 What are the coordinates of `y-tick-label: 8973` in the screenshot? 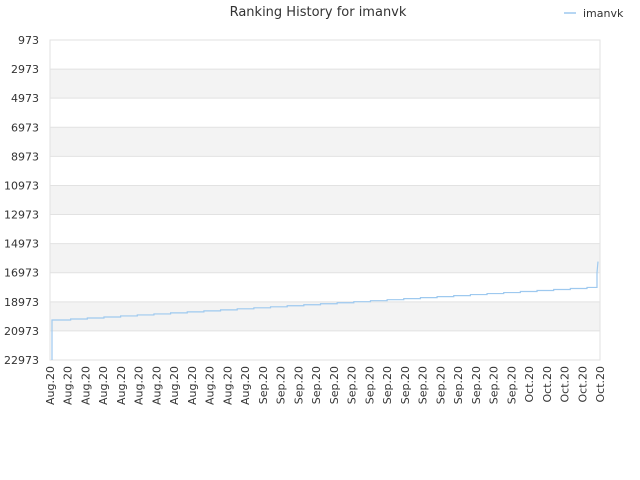 It's located at (25, 156).